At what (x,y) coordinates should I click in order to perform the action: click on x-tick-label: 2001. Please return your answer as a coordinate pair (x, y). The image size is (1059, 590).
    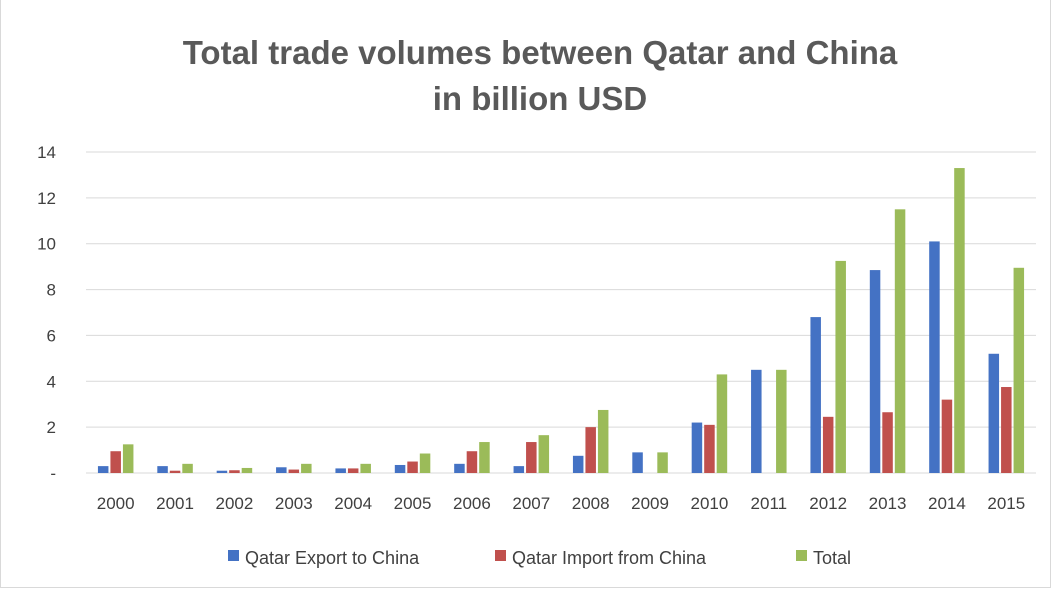
    Looking at the image, I should click on (175, 503).